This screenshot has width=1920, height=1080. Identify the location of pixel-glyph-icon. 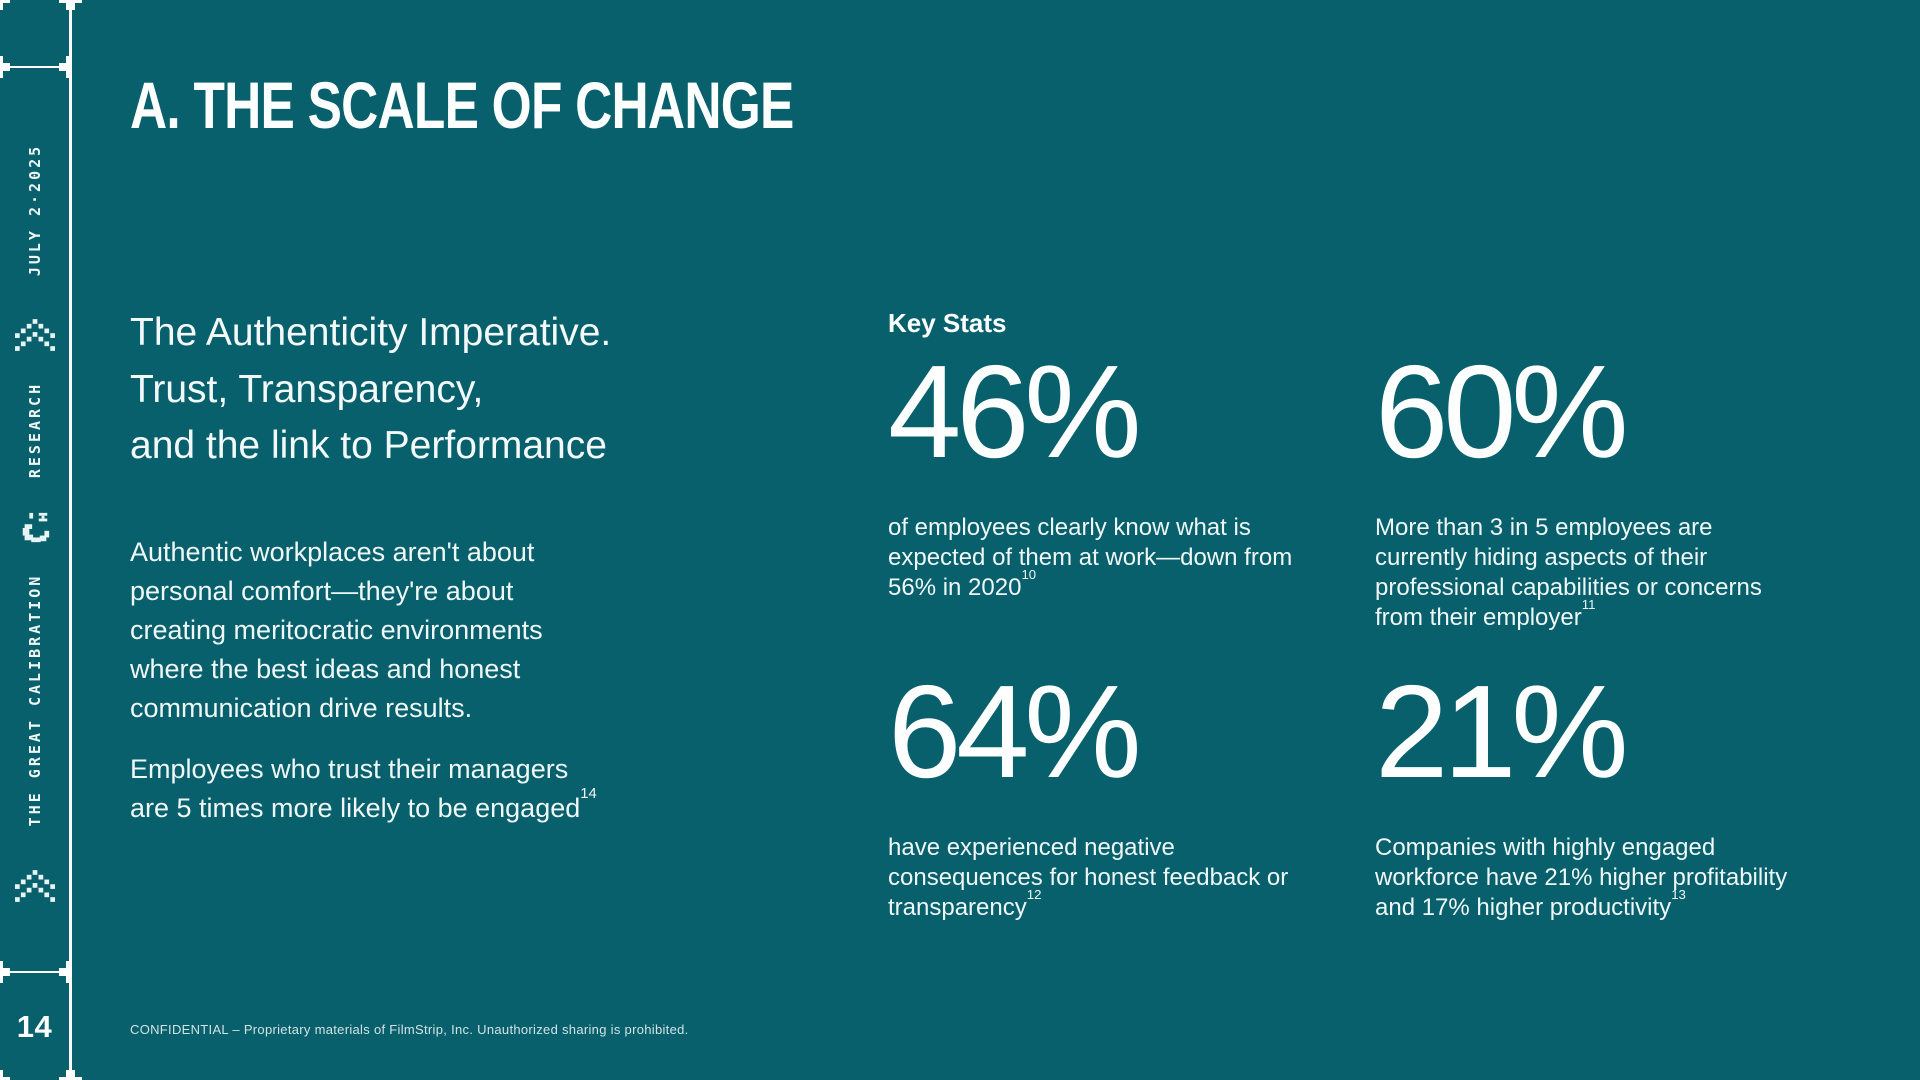
(35, 528).